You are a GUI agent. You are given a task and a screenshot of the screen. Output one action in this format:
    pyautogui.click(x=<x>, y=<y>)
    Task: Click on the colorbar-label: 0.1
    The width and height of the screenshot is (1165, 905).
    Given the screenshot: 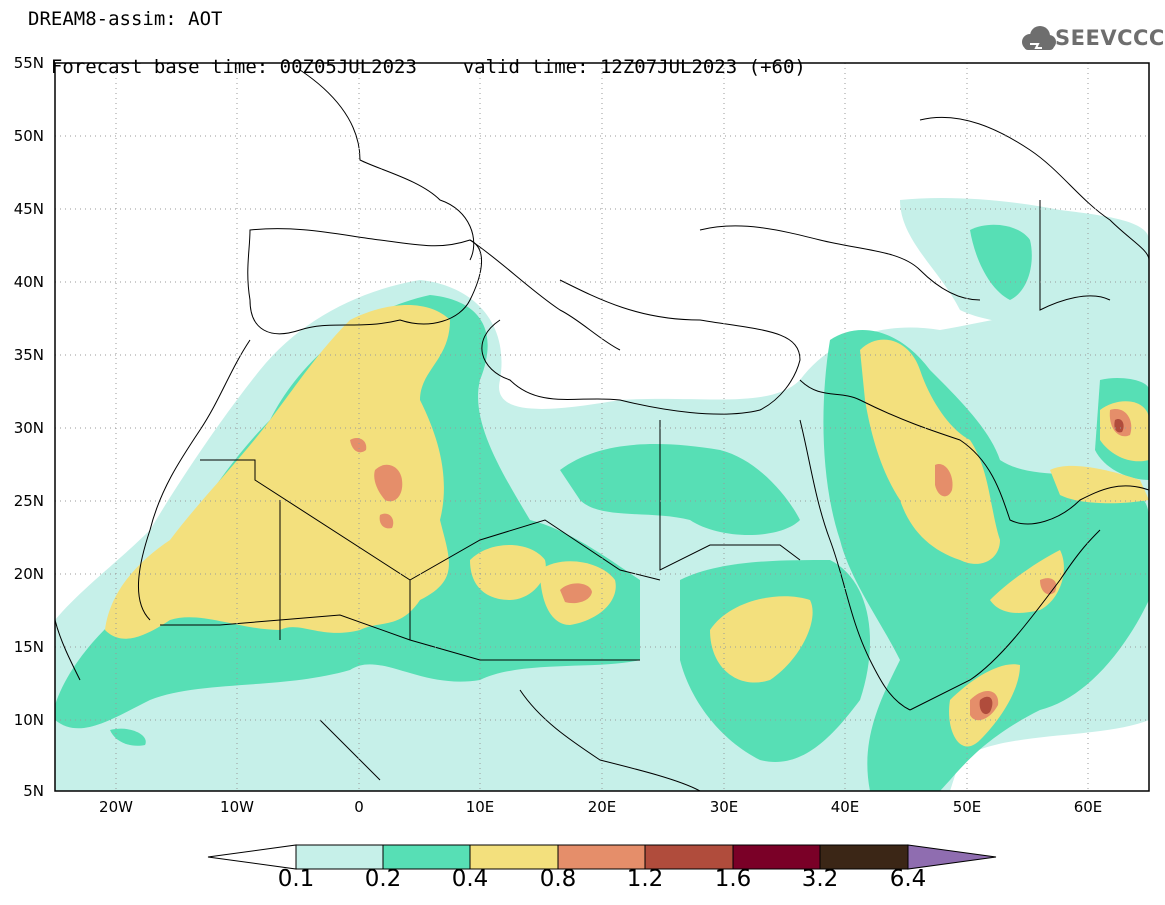 What is the action you would take?
    pyautogui.click(x=296, y=879)
    